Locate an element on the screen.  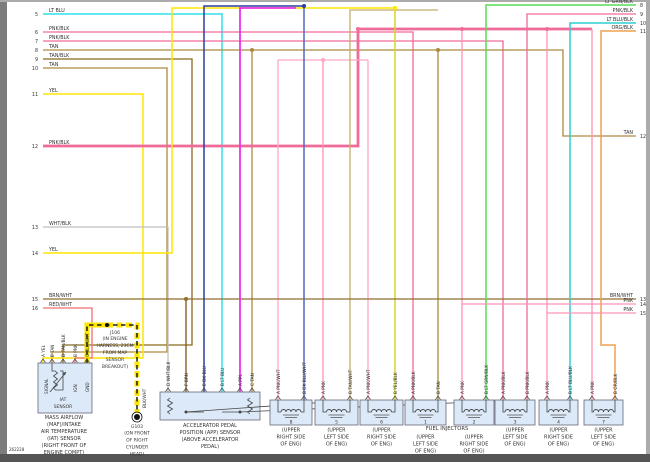
right-stub-number: 8 is located at coordinates (641, 6).